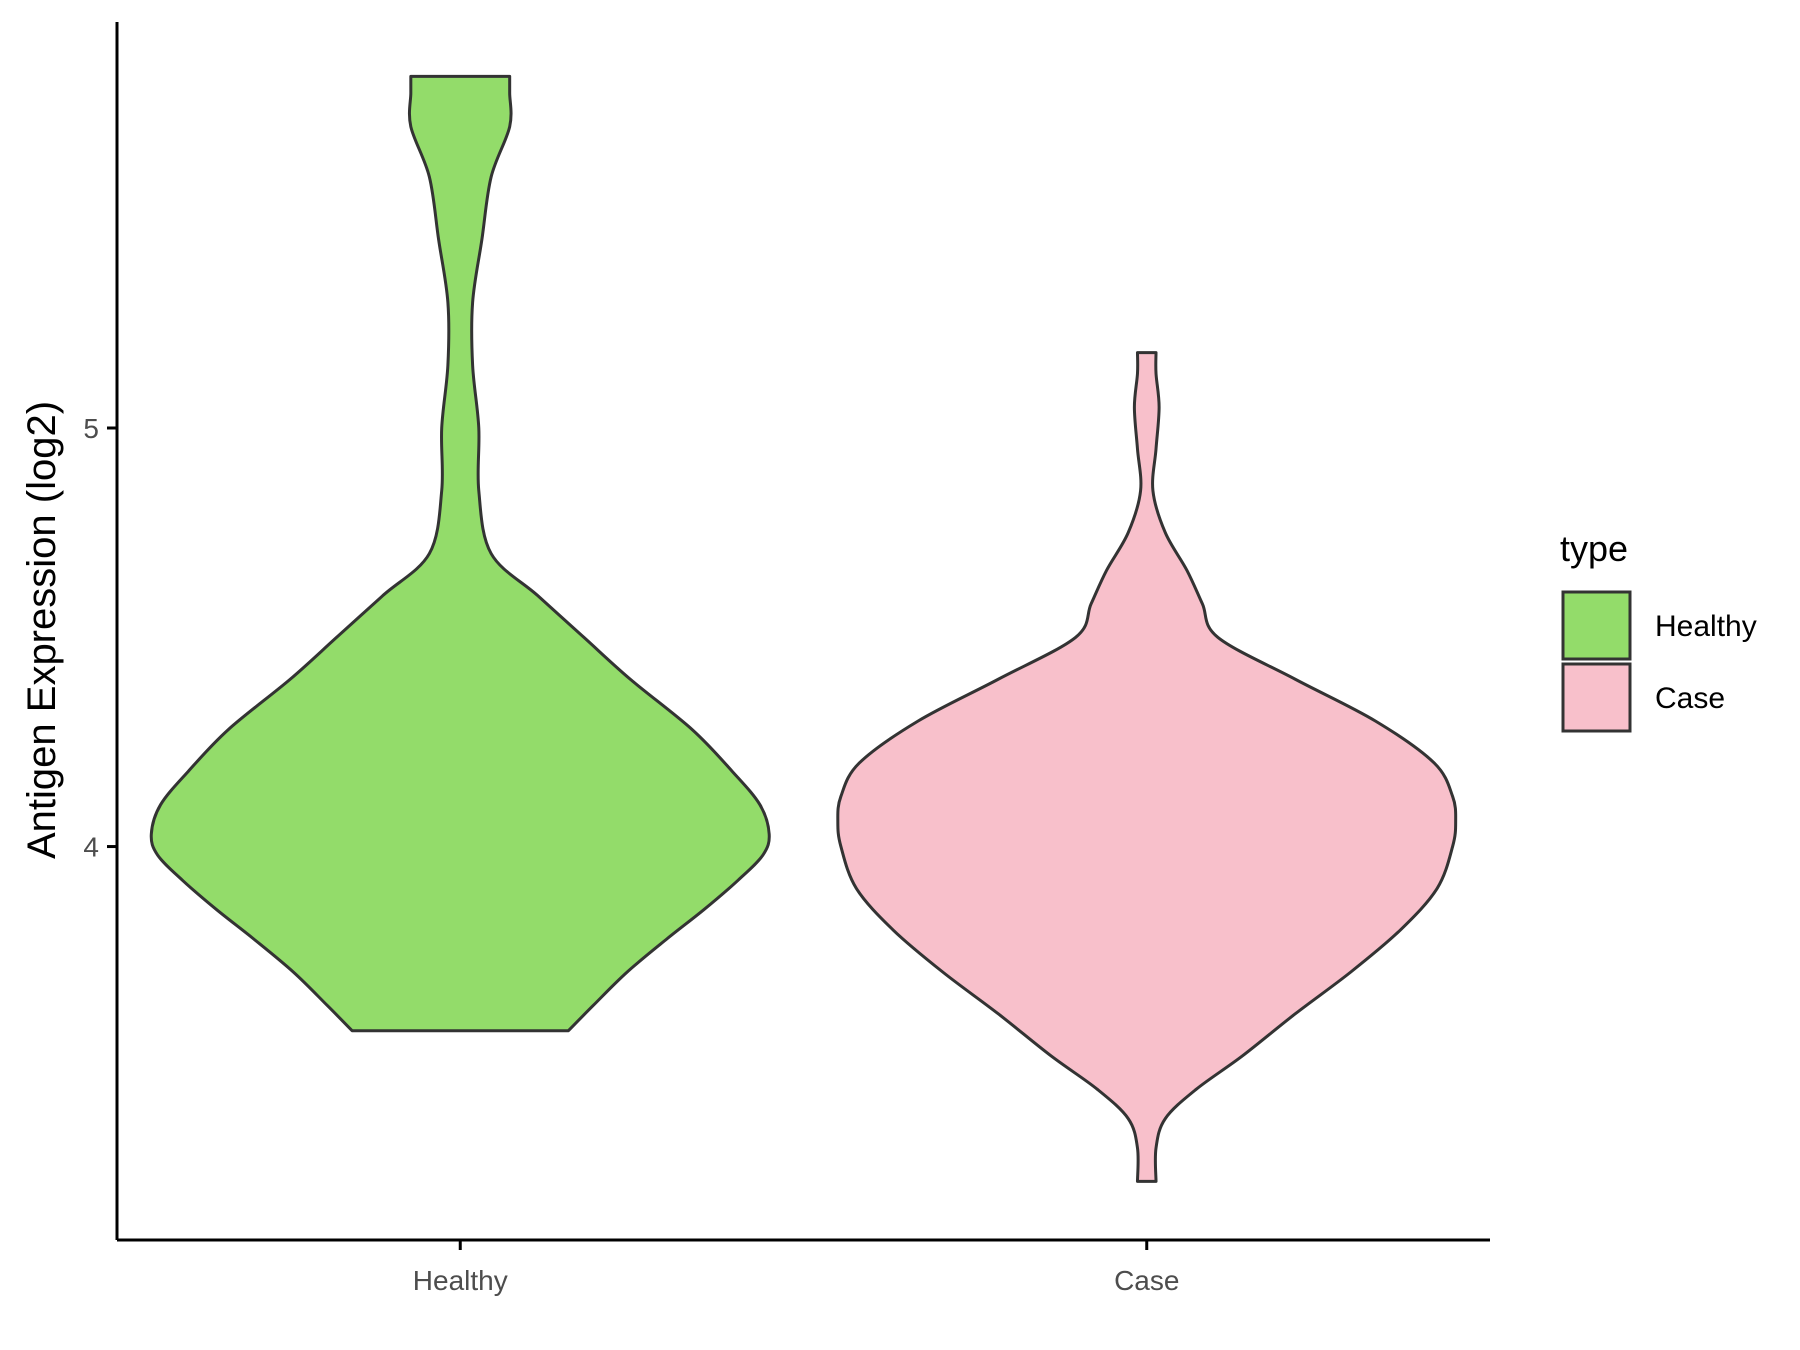  I want to click on legend: type Healthy Case, so click(1658, 630).